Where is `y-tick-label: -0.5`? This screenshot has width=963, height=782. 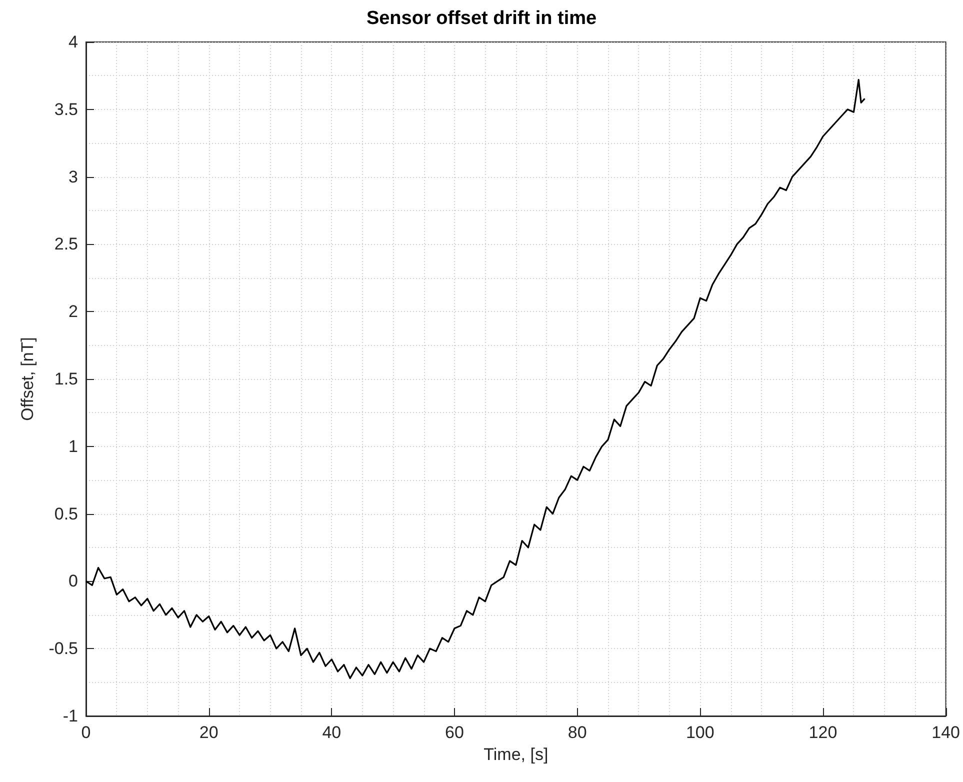 y-tick-label: -0.5 is located at coordinates (63, 648).